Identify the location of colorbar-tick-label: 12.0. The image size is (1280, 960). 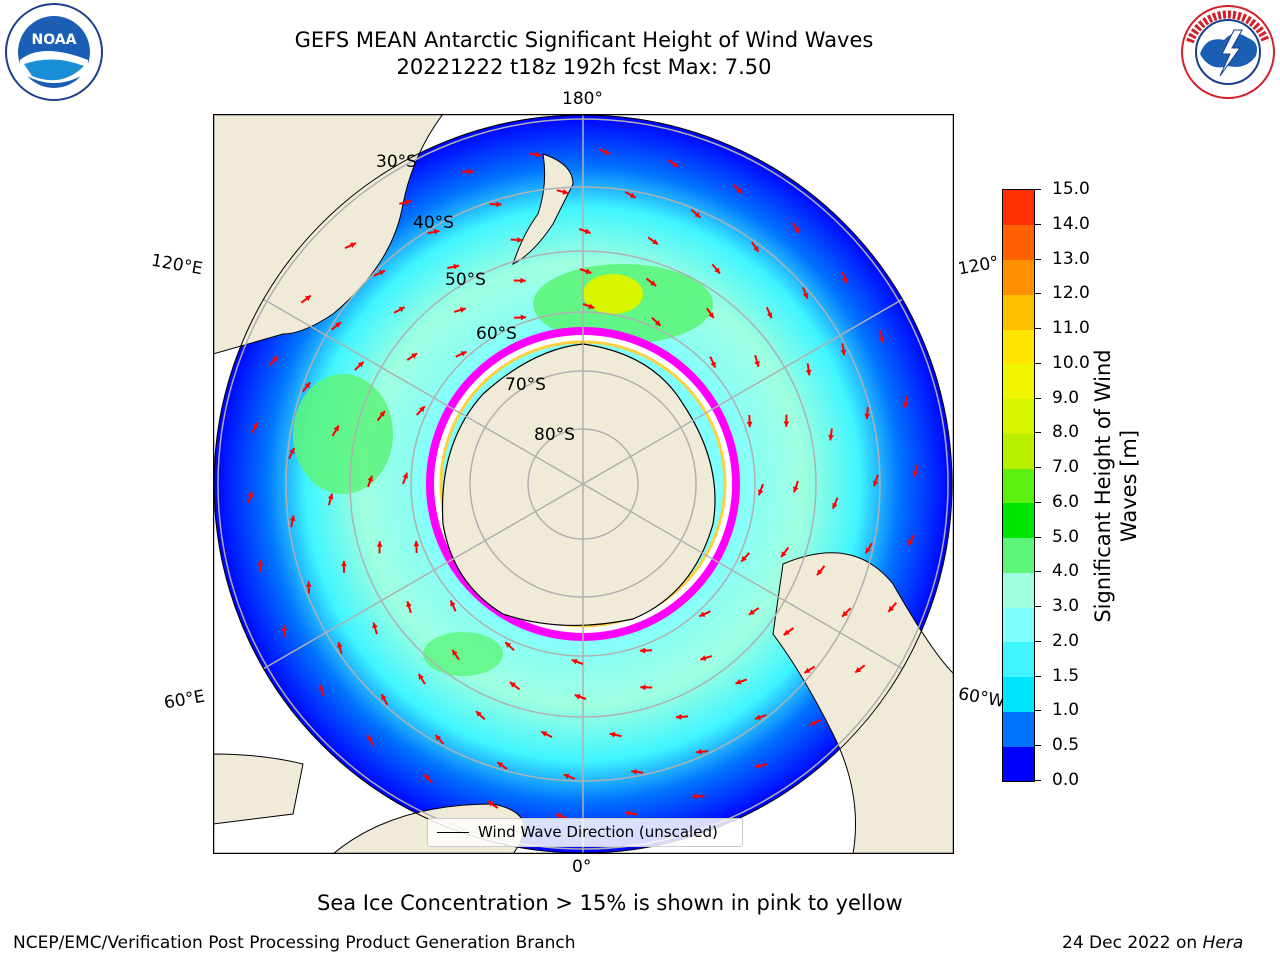
(1071, 293).